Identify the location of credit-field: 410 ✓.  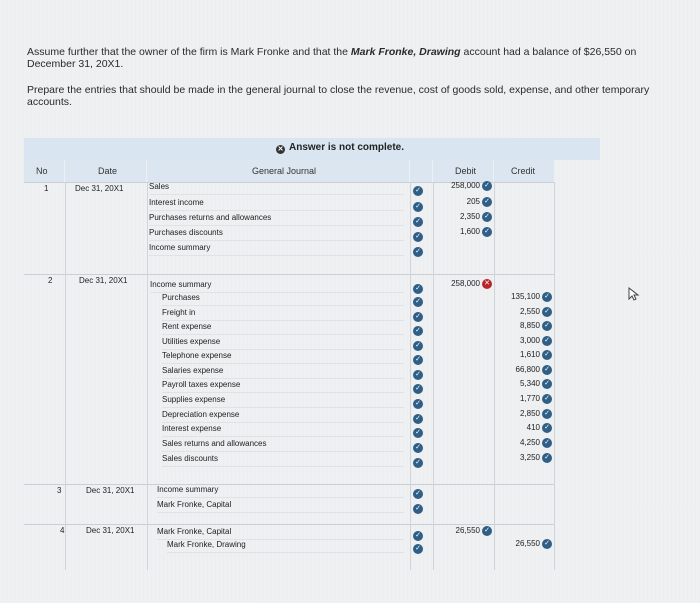
(539, 428).